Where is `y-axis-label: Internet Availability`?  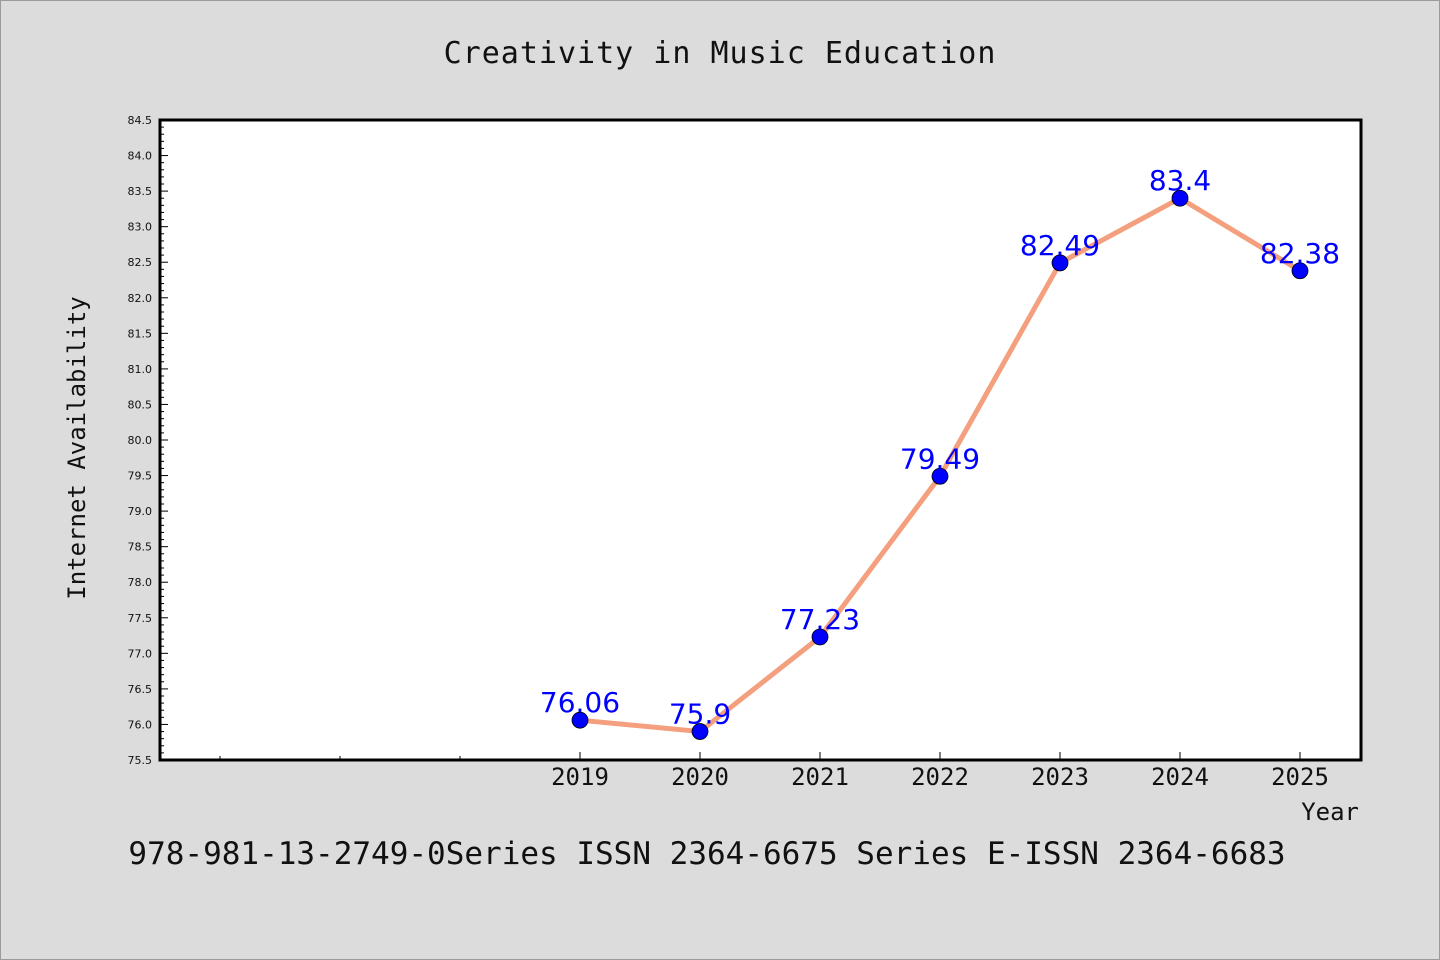 y-axis-label: Internet Availability is located at coordinates (77, 447).